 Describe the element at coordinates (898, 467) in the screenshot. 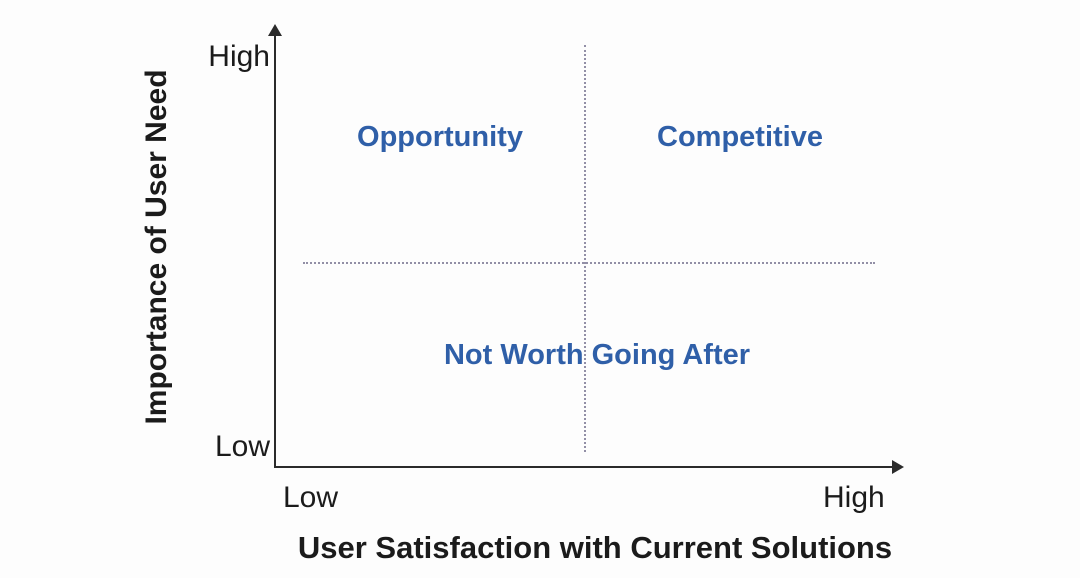

I see `x-axis-arrowhead-icon` at that location.